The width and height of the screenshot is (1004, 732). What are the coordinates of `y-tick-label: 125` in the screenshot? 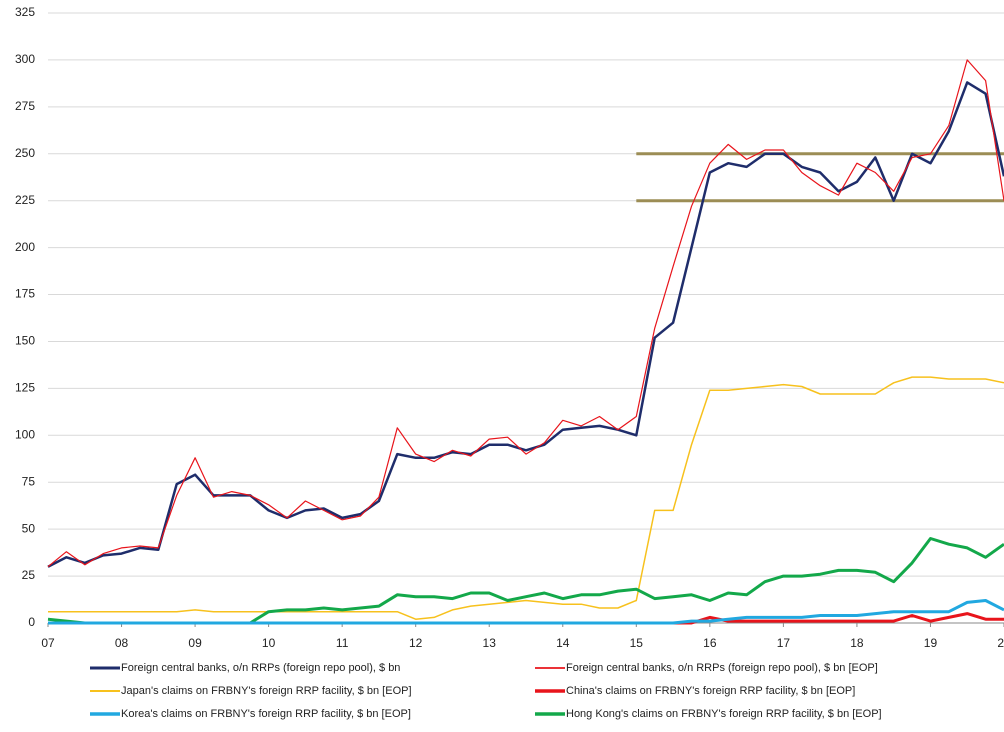 It's located at (25, 388).